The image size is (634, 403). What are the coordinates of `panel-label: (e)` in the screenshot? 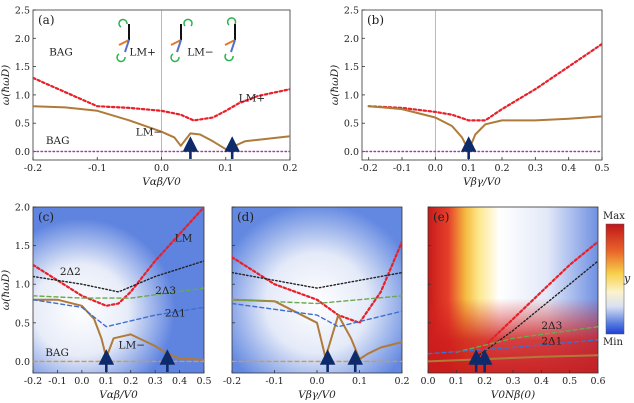 It's located at (441, 217).